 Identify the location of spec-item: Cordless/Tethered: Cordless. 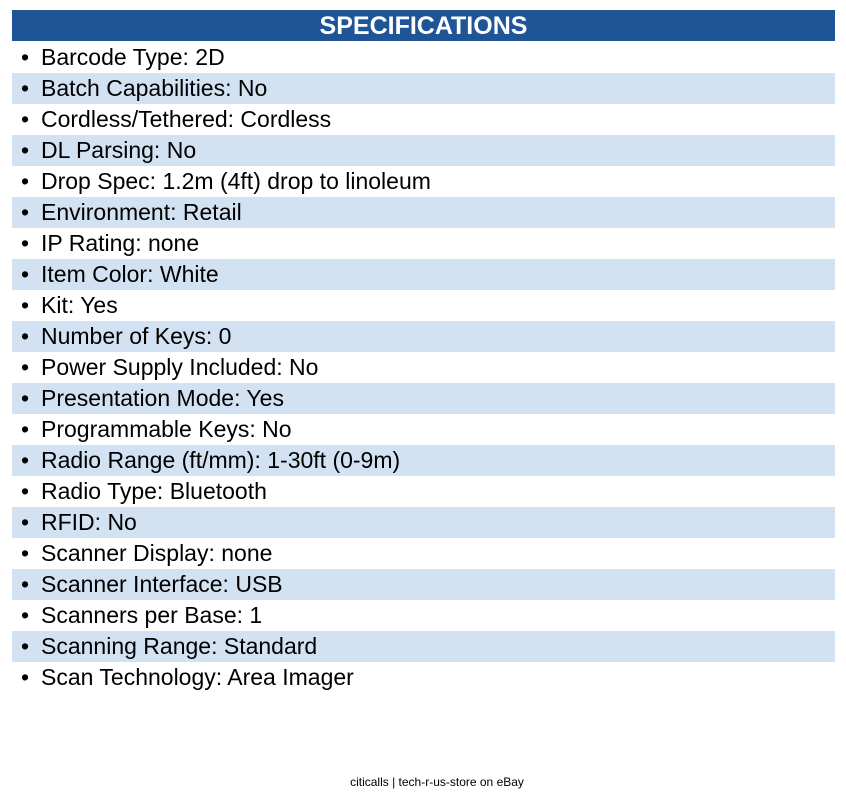
(423, 119).